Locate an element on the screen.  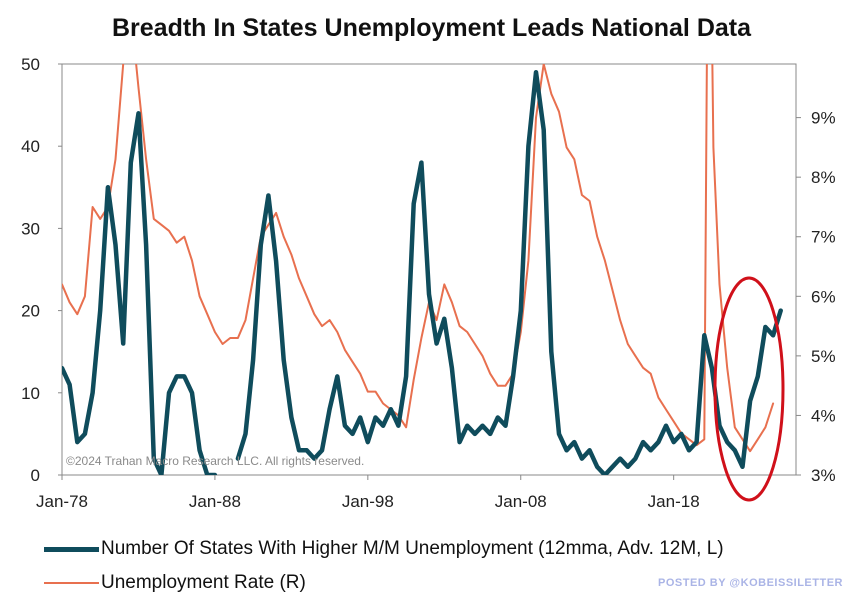
y-right-tick-label: 5% is located at coordinates (823, 356).